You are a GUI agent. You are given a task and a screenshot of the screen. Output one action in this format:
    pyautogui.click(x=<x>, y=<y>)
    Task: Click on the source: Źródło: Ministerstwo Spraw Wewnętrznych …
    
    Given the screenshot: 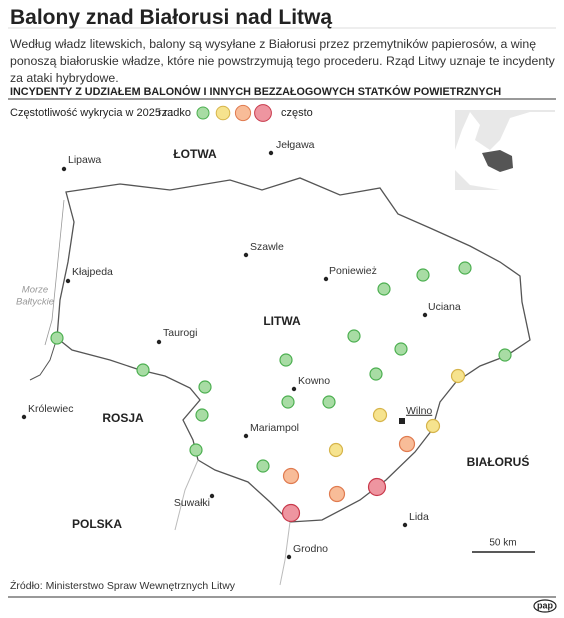 What is the action you would take?
    pyautogui.click(x=123, y=585)
    